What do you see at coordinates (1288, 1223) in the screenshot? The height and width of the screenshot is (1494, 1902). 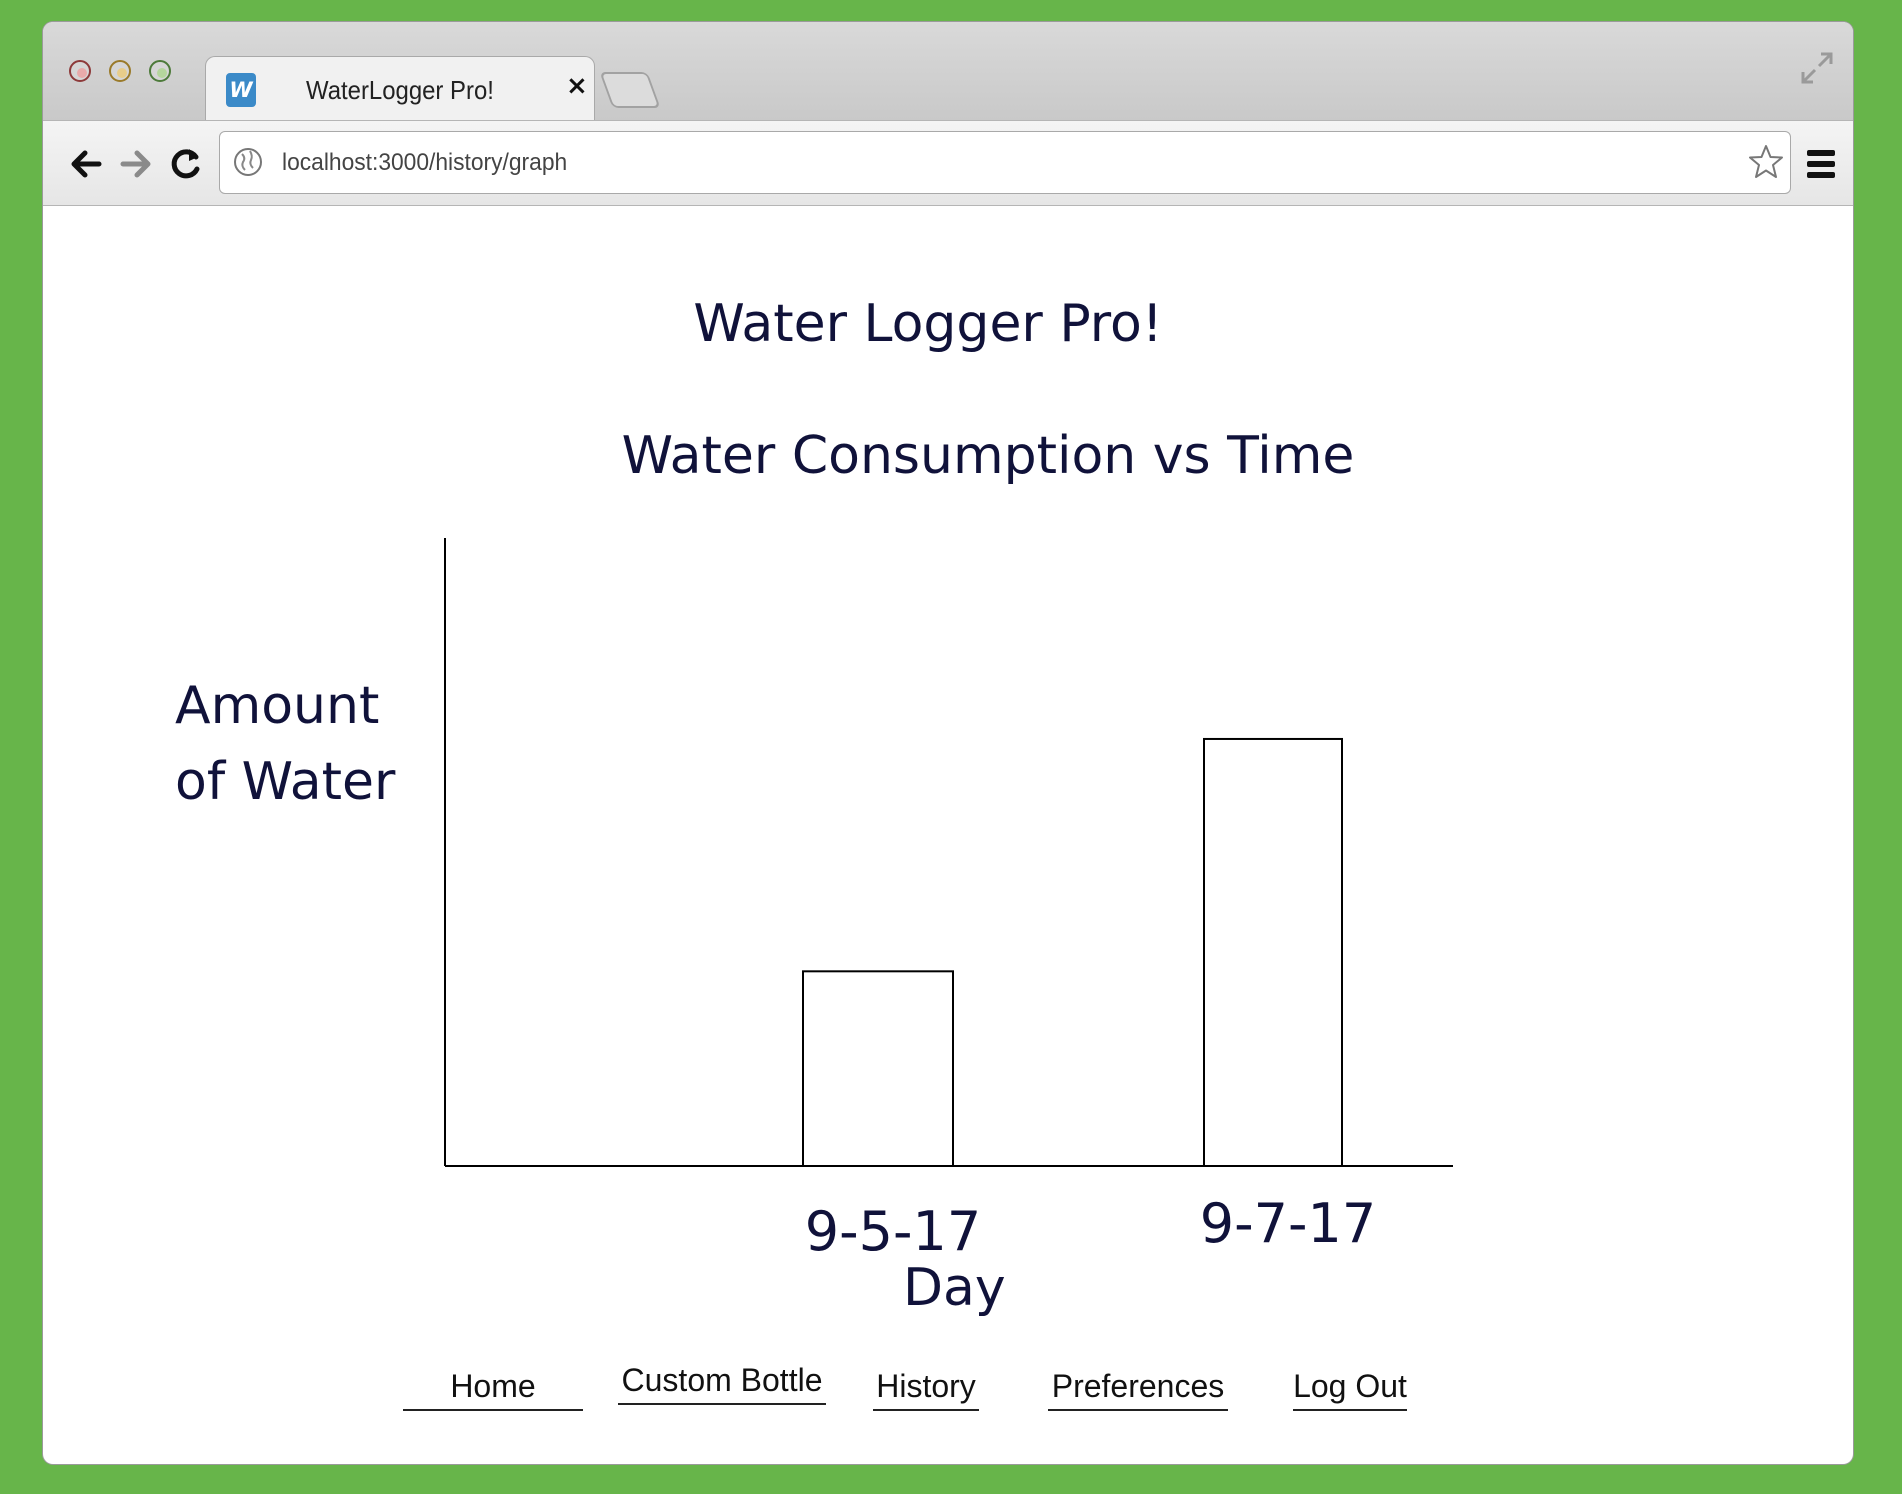 I see `x-tick-label: 9-7-17` at bounding box center [1288, 1223].